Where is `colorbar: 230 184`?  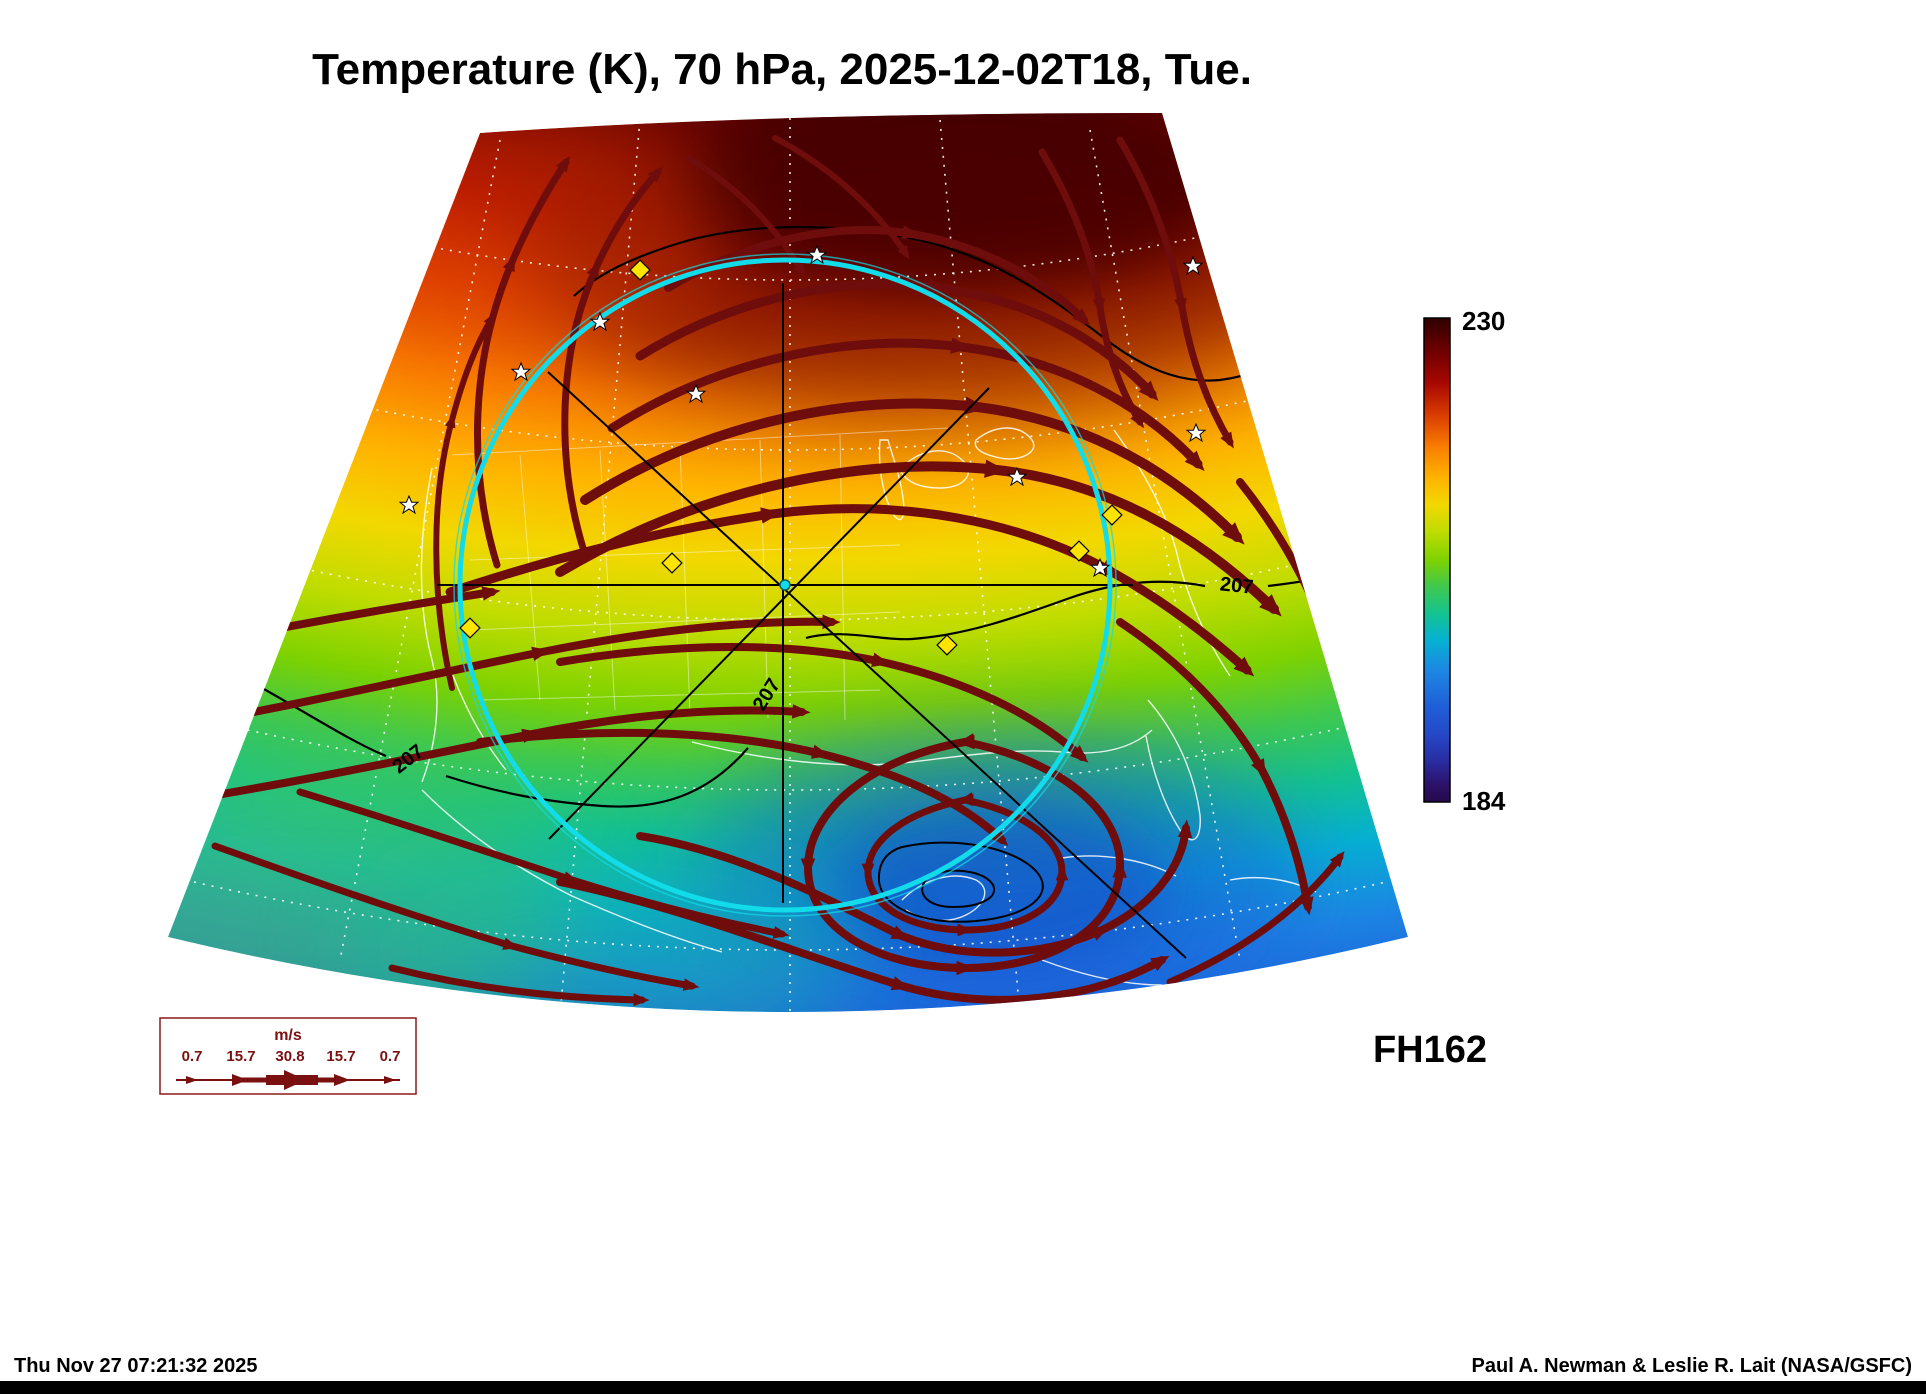 colorbar: 230 184 is located at coordinates (1464, 561).